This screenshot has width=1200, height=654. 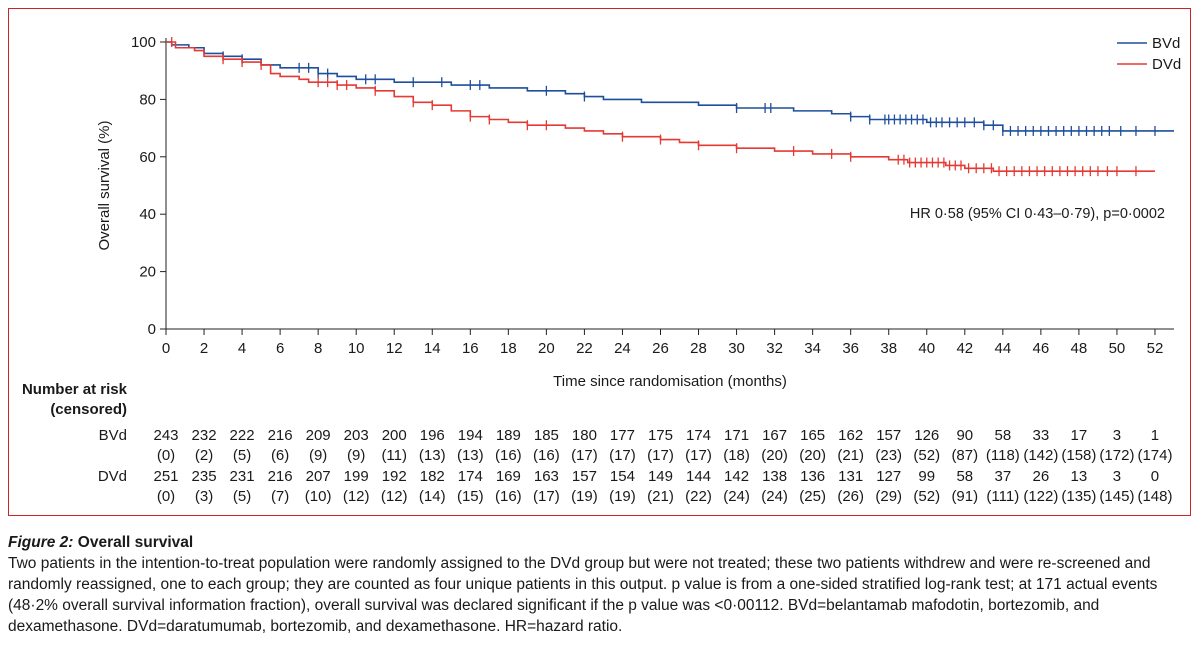 What do you see at coordinates (147, 157) in the screenshot?
I see `y-tick-label: 60` at bounding box center [147, 157].